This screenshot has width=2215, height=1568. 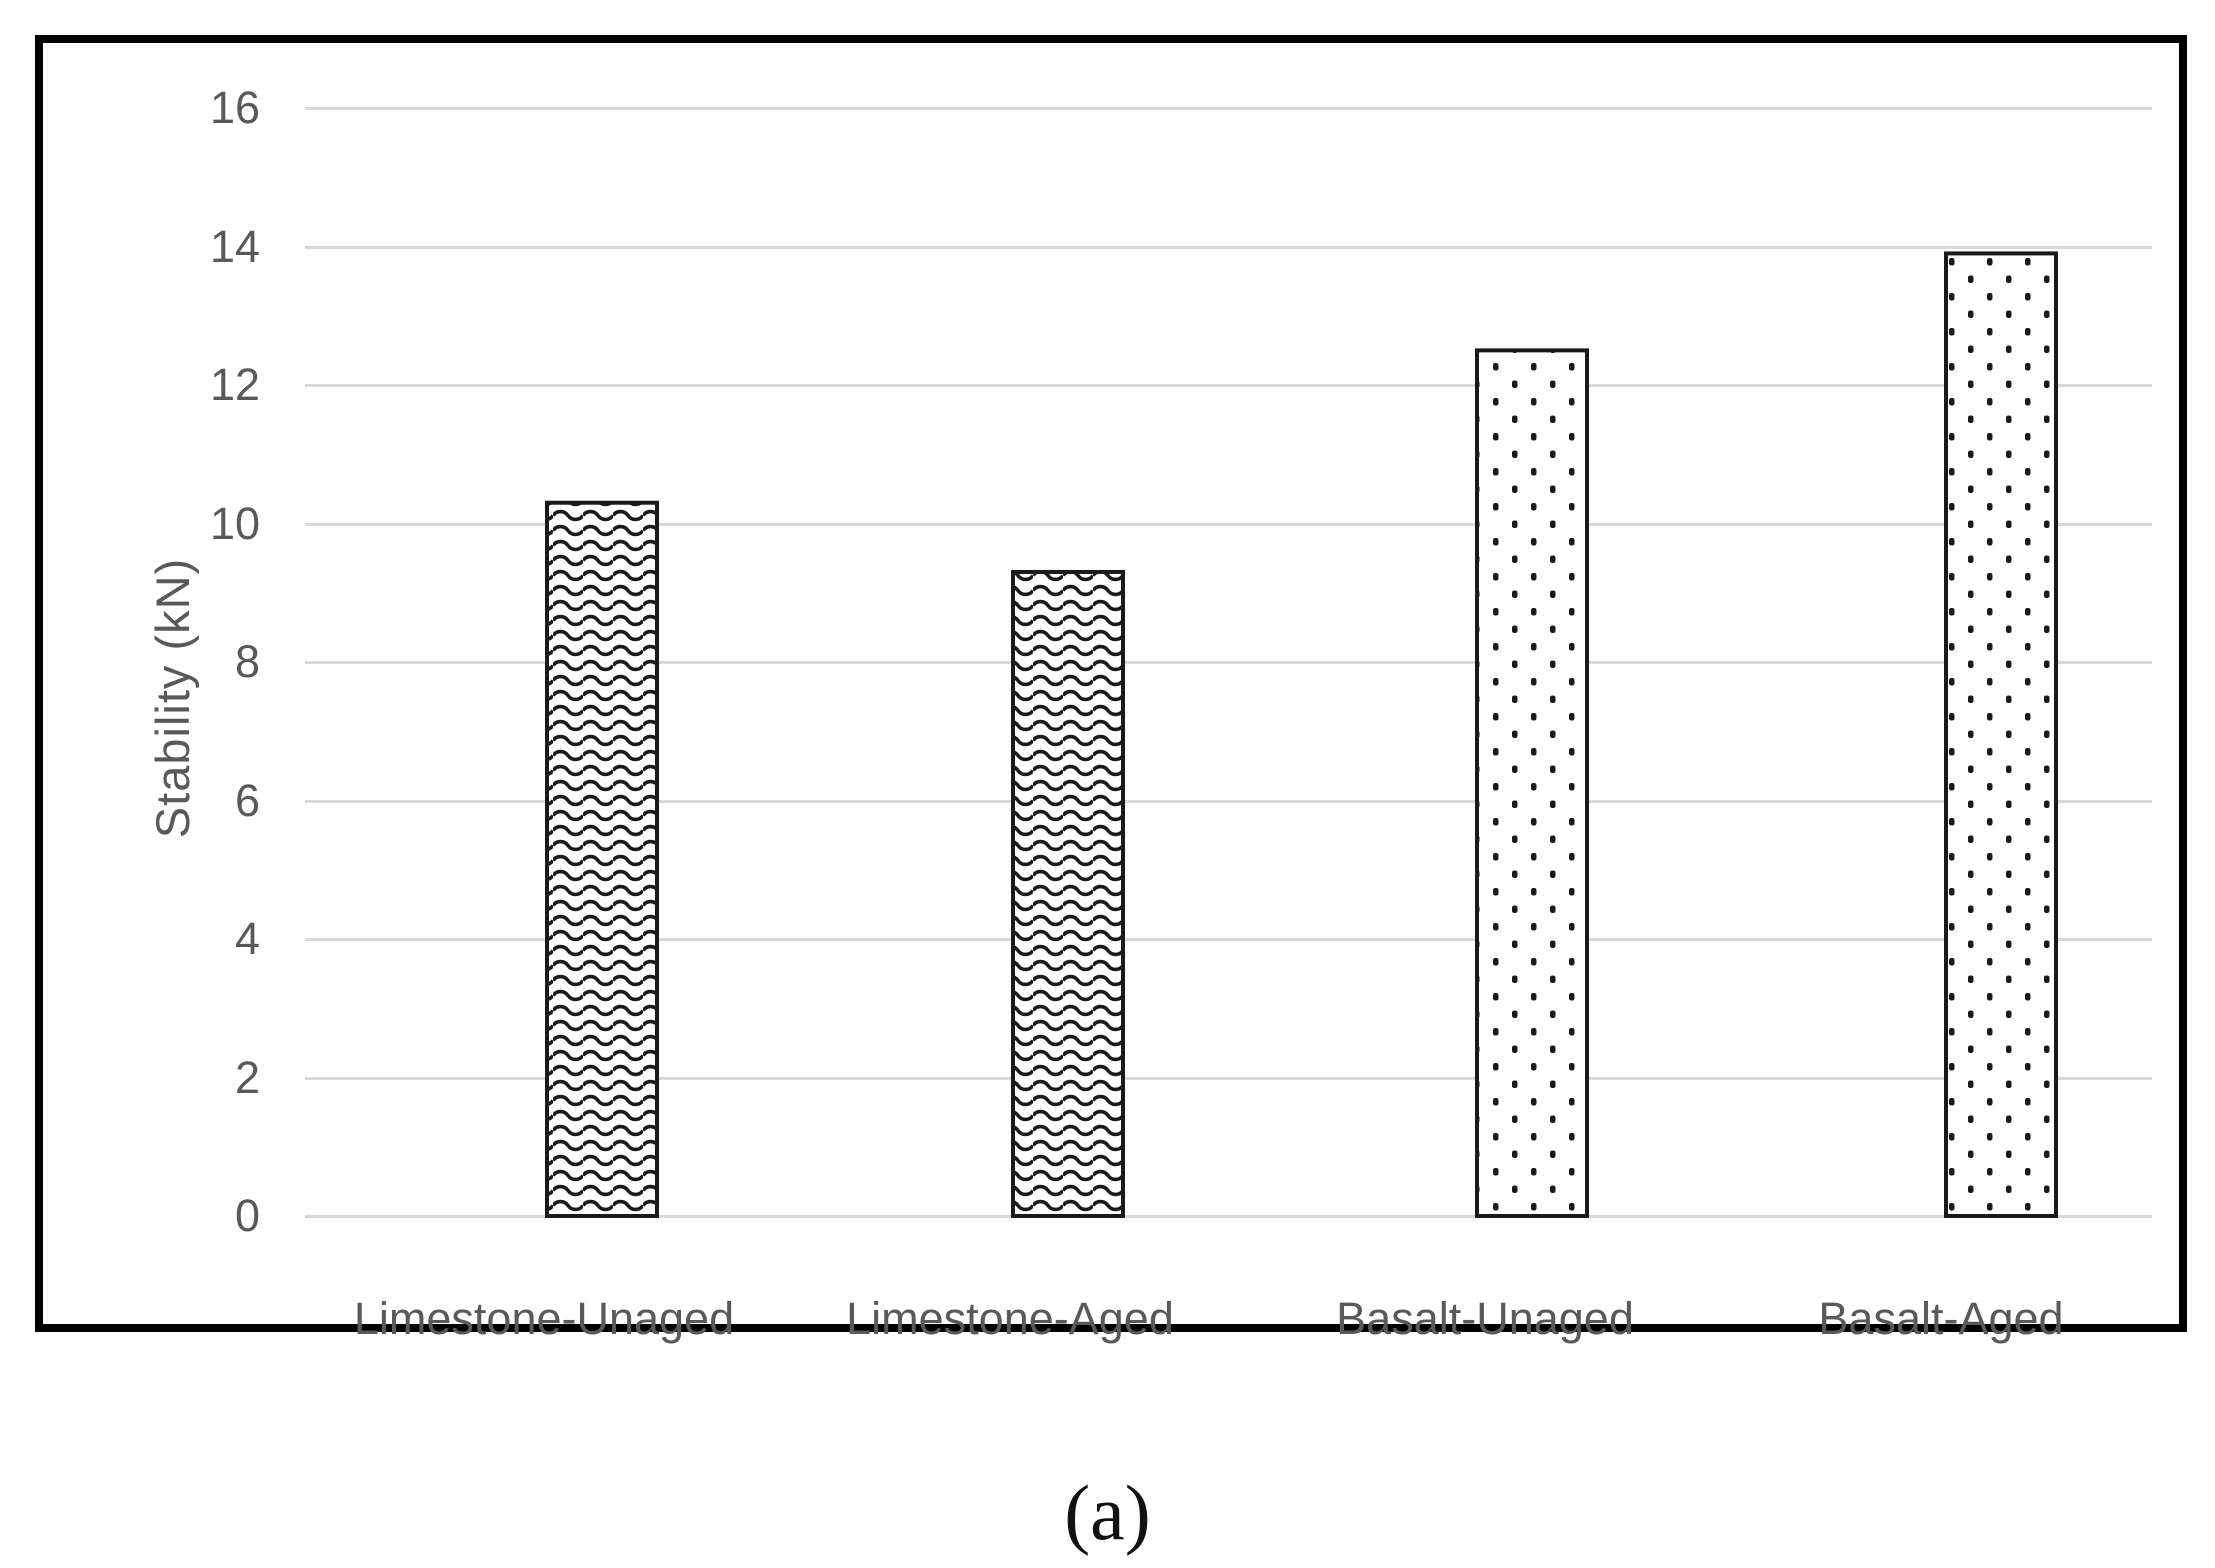 I want to click on x-category-label: Basalt-Aged, so click(x=1941, y=1318).